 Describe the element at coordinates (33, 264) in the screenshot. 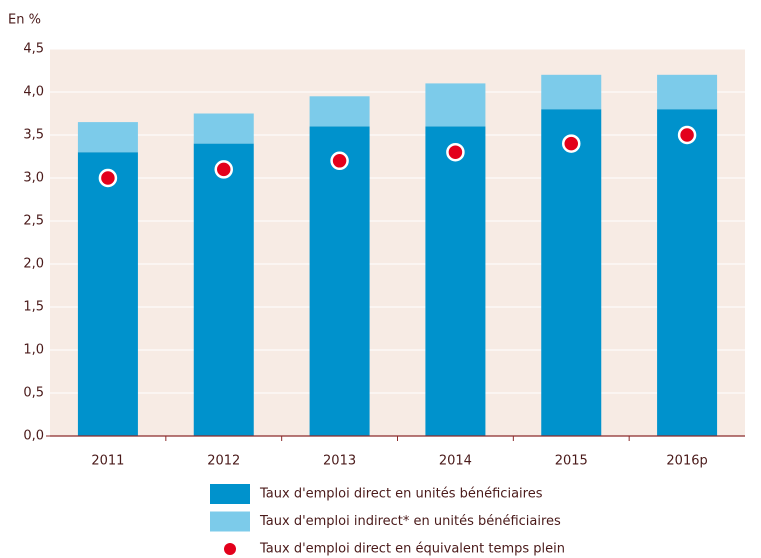

I see `y-tick-label: 2,0` at that location.